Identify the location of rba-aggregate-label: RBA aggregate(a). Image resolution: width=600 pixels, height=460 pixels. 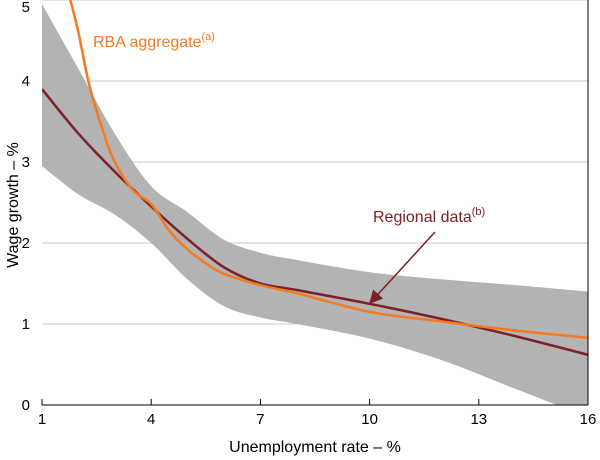
(154, 41).